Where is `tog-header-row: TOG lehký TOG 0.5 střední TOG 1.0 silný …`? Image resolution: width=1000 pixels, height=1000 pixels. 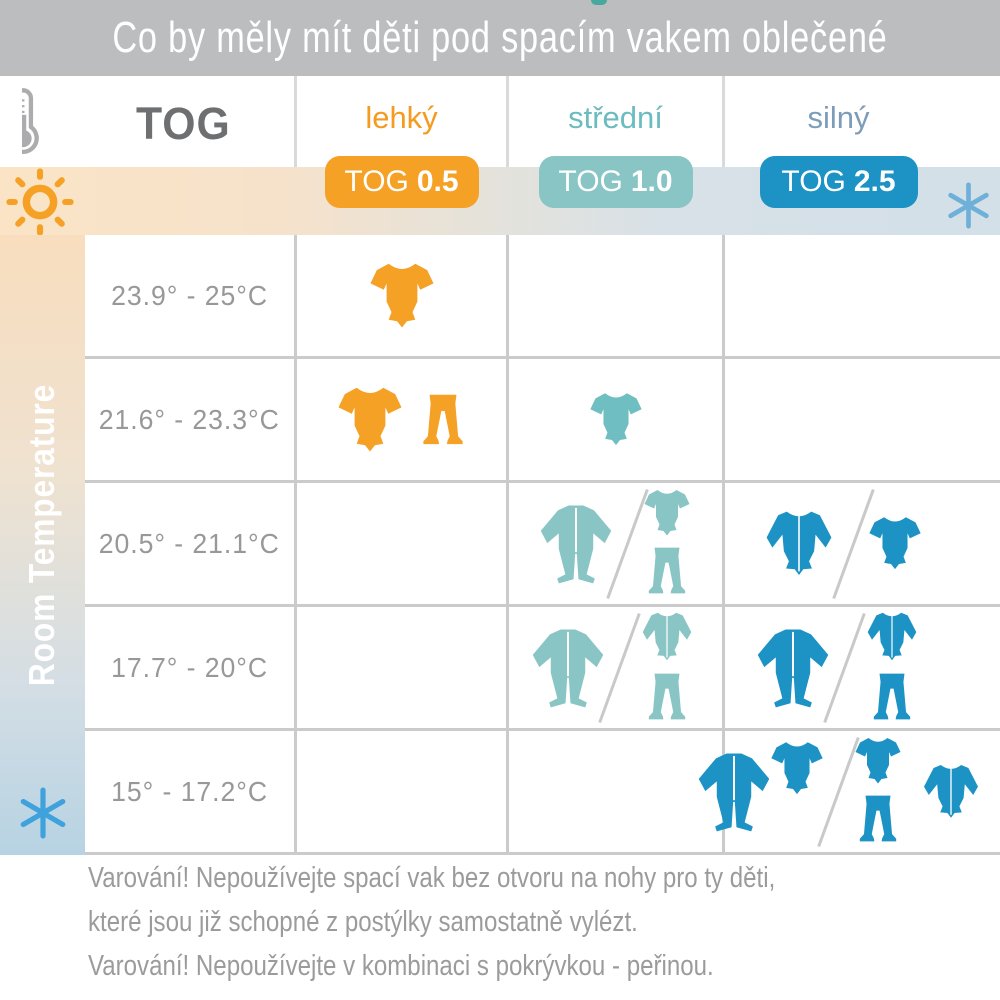 tog-header-row: TOG lehký TOG 0.5 střední TOG 1.0 silný … is located at coordinates (500, 142).